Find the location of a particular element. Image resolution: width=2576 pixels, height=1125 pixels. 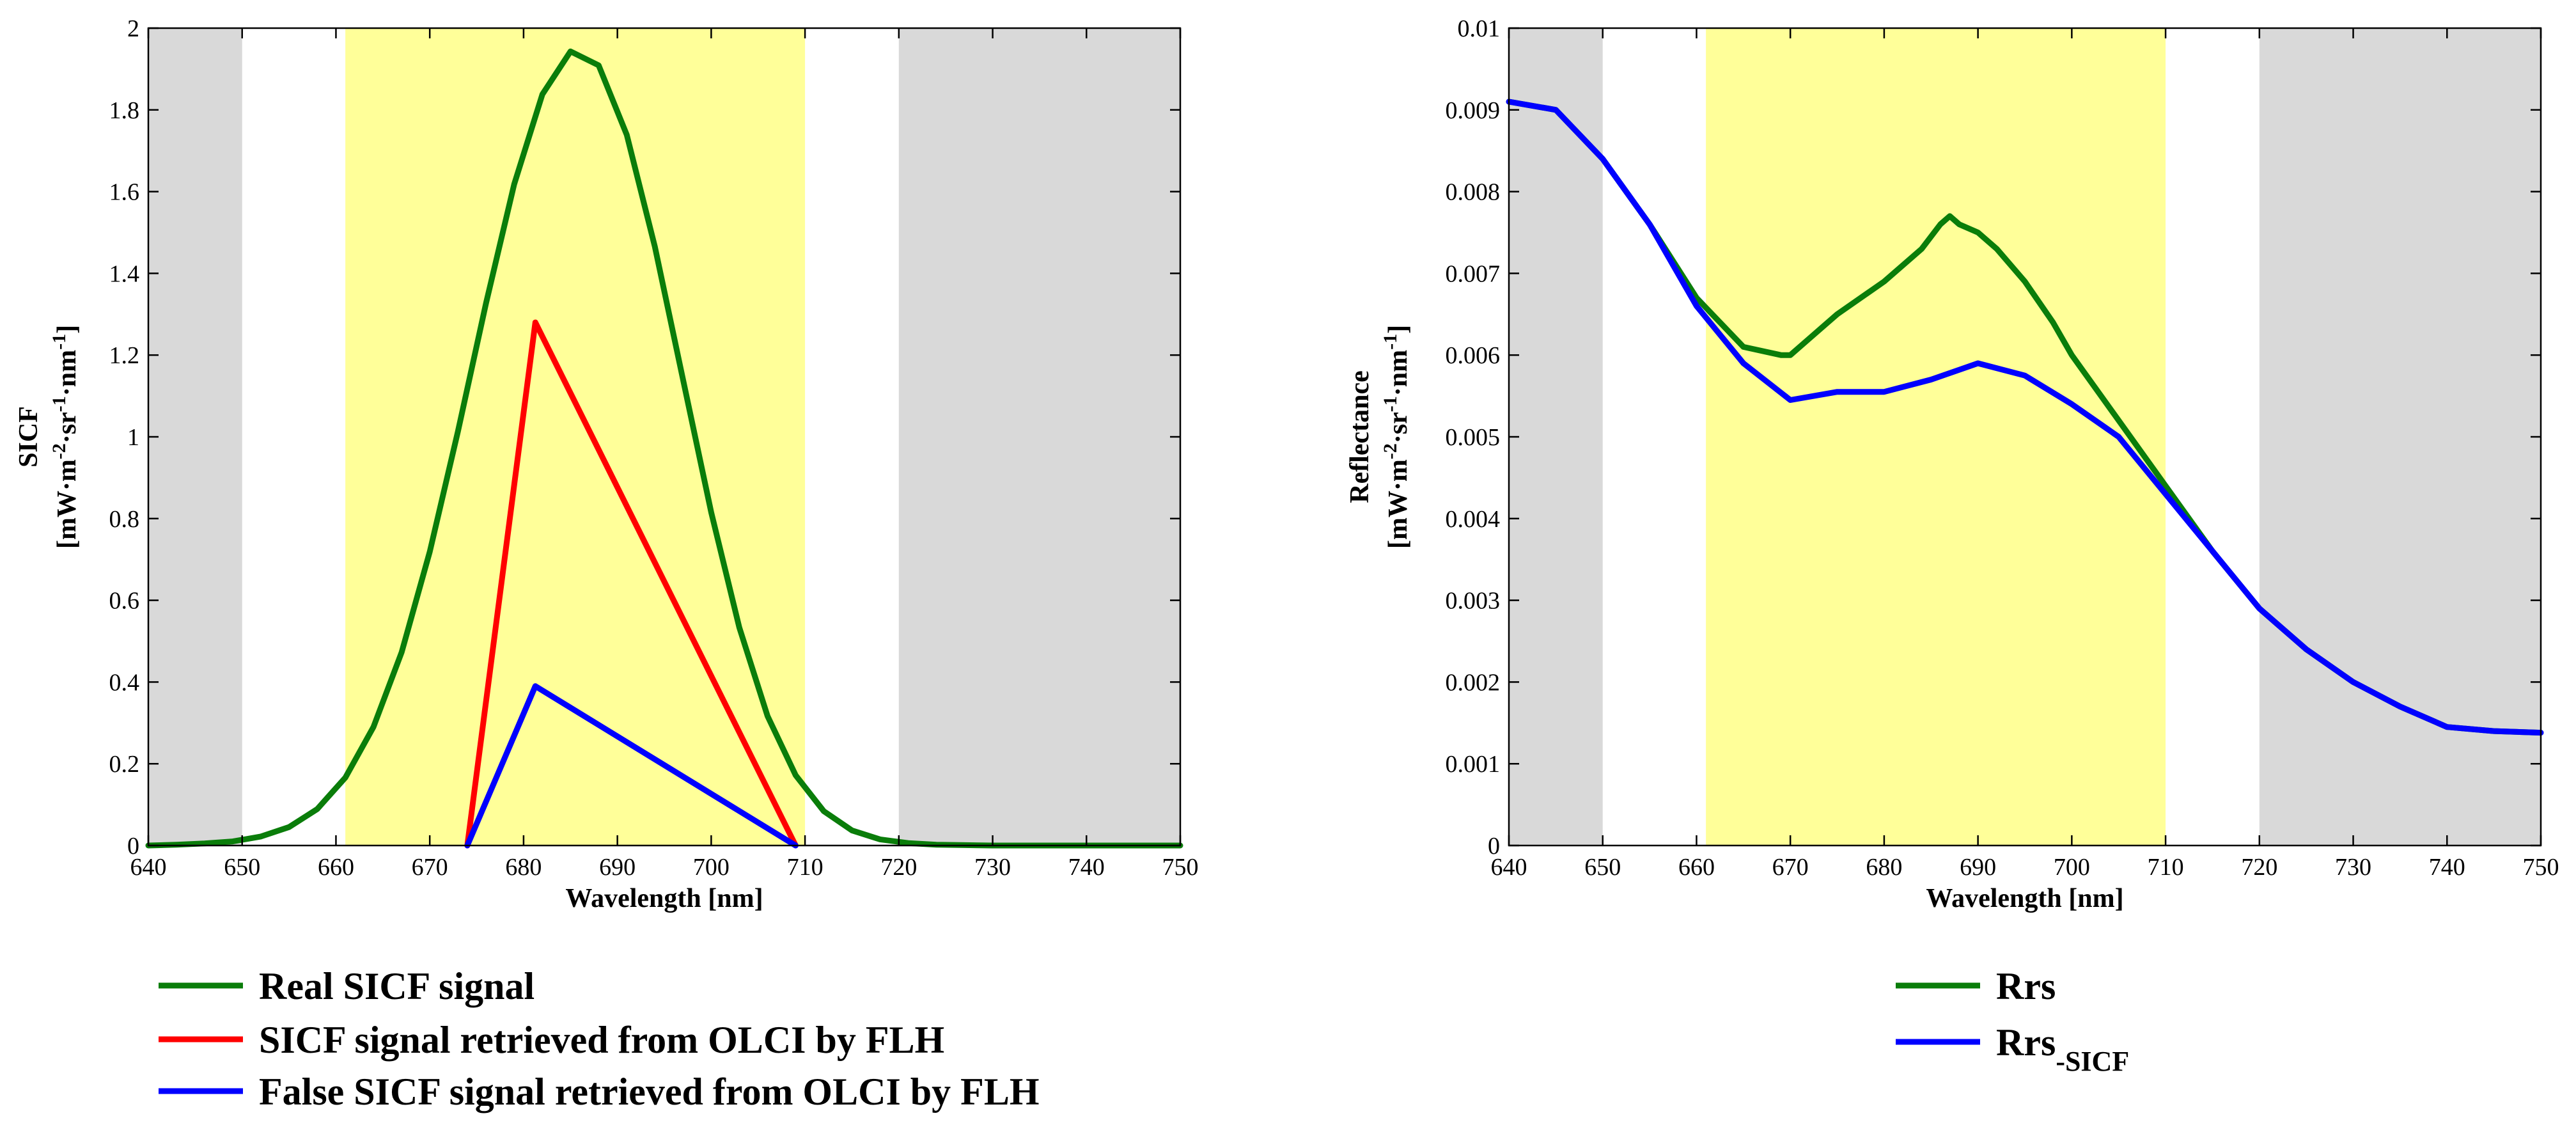

sicf-xtick-label: 660 is located at coordinates (336, 867).